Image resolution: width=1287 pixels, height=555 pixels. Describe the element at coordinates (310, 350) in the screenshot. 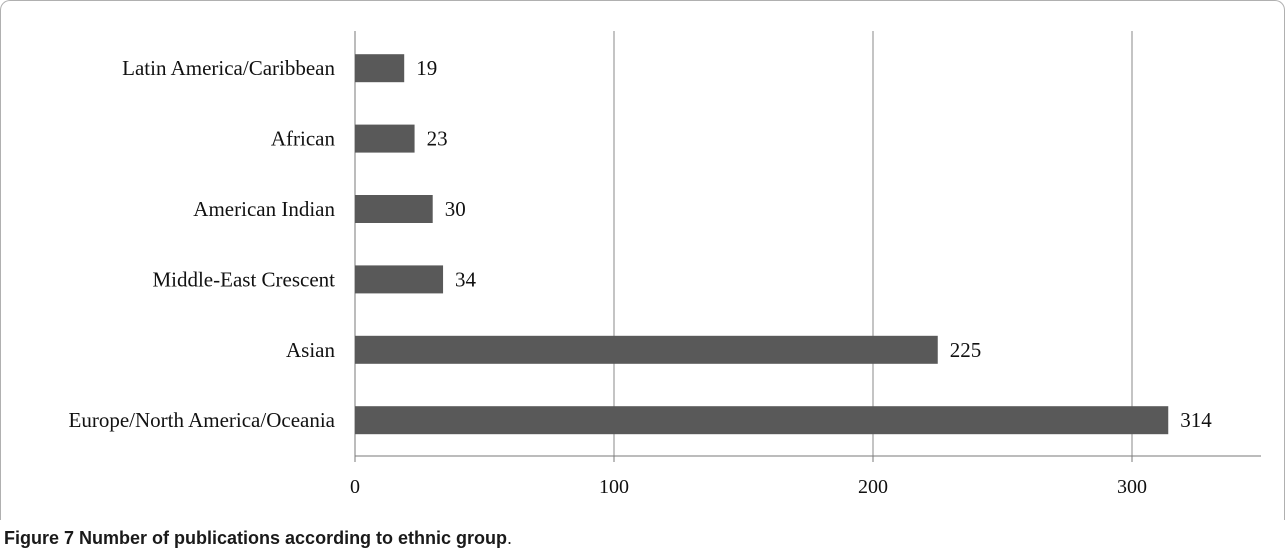

I see `category-label-4: Asian` at that location.